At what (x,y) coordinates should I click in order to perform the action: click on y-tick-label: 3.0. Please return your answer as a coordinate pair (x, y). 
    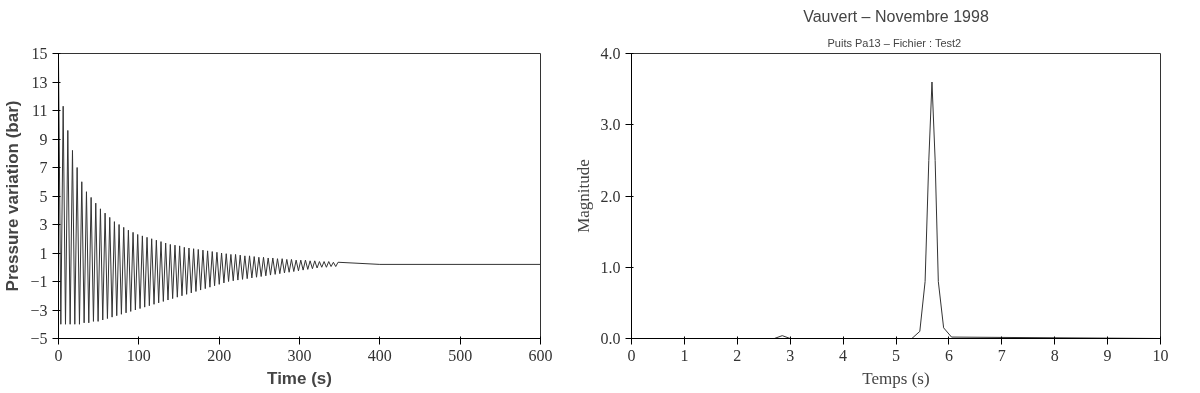
    Looking at the image, I should click on (610, 125).